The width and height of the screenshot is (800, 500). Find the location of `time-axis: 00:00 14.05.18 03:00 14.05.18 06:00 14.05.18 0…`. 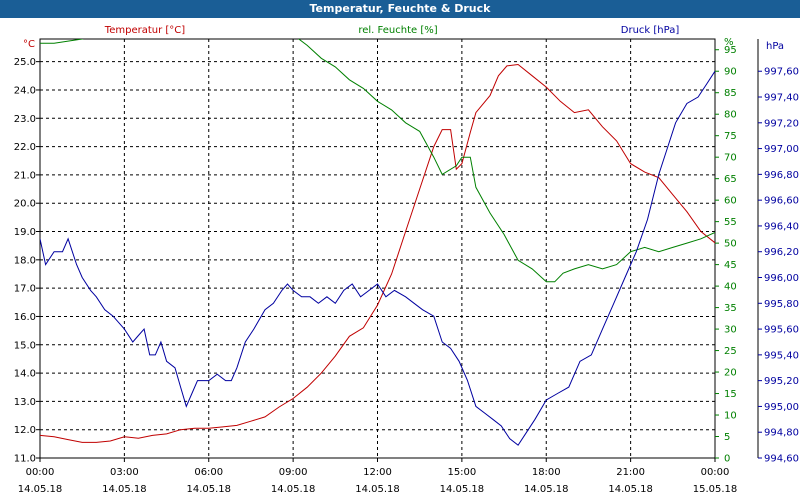

time-axis: 00:00 14.05.18 03:00 14.05.18 06:00 14.05.18 0… is located at coordinates (378, 476).